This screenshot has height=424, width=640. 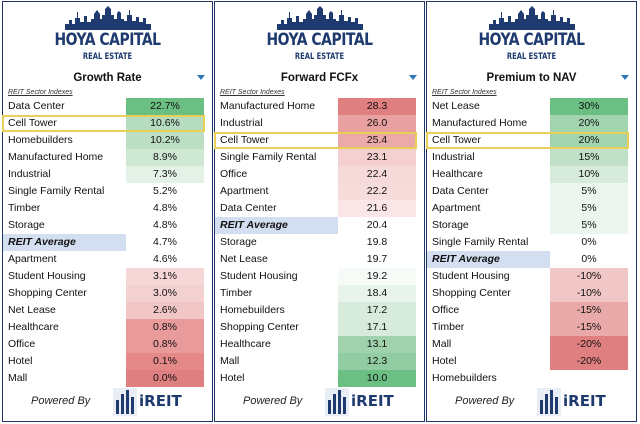 What do you see at coordinates (531, 123) in the screenshot?
I see `sector-row: Manufactured Home 20%` at bounding box center [531, 123].